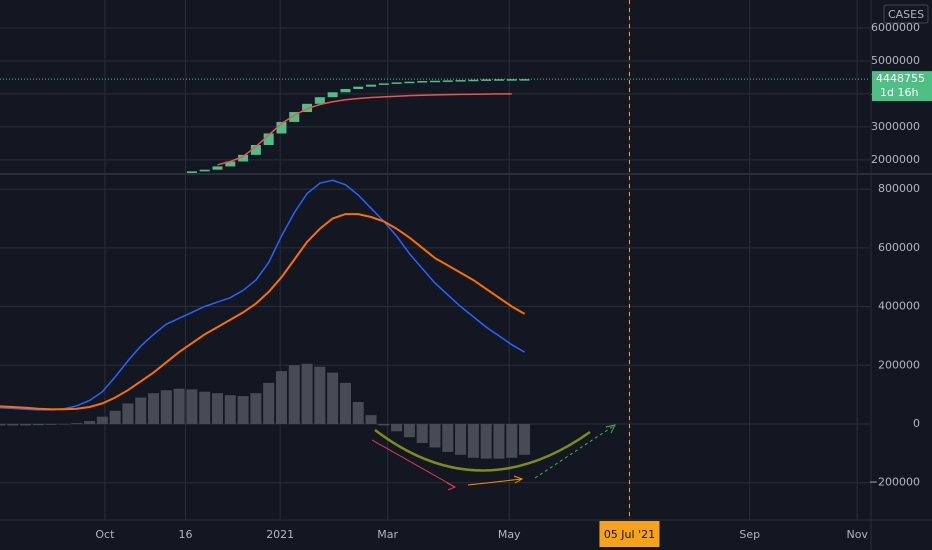  I want to click on x-tick-label: Oct, so click(105, 534).